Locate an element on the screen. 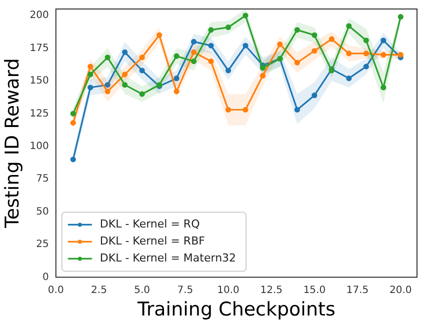 This screenshot has width=423, height=322. x-tick-label: 0.0 is located at coordinates (56, 290).